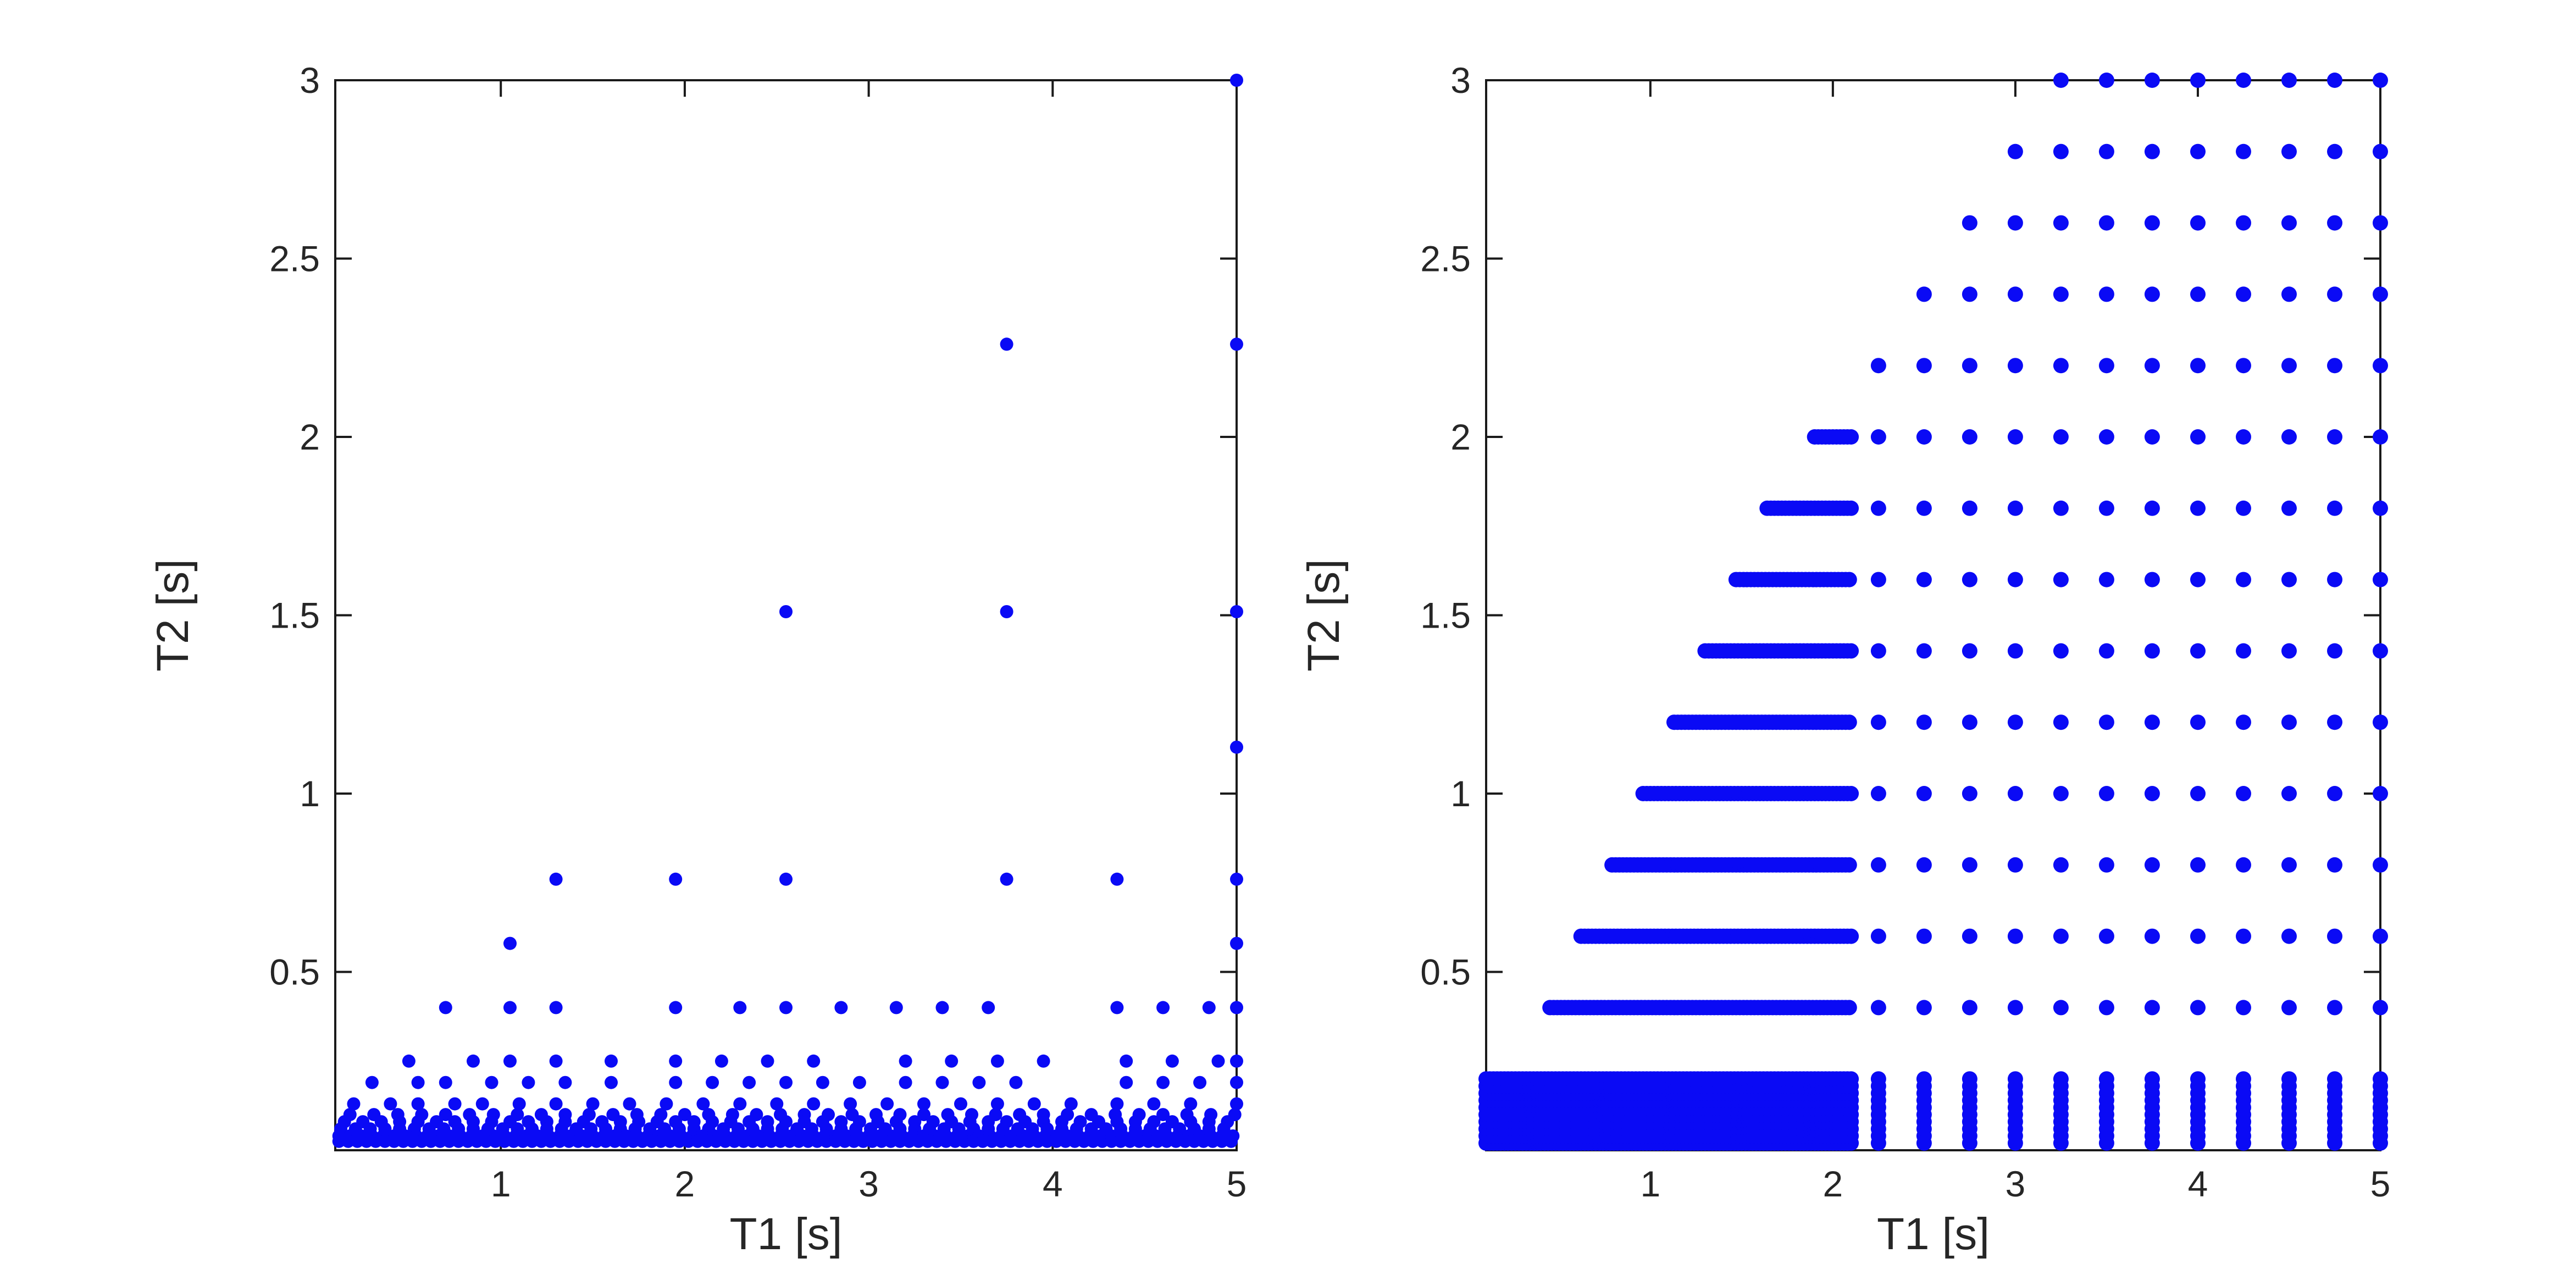 This screenshot has height=1286, width=2576. Describe the element at coordinates (173, 616) in the screenshot. I see `y-axis-label: T2 [s]` at that location.